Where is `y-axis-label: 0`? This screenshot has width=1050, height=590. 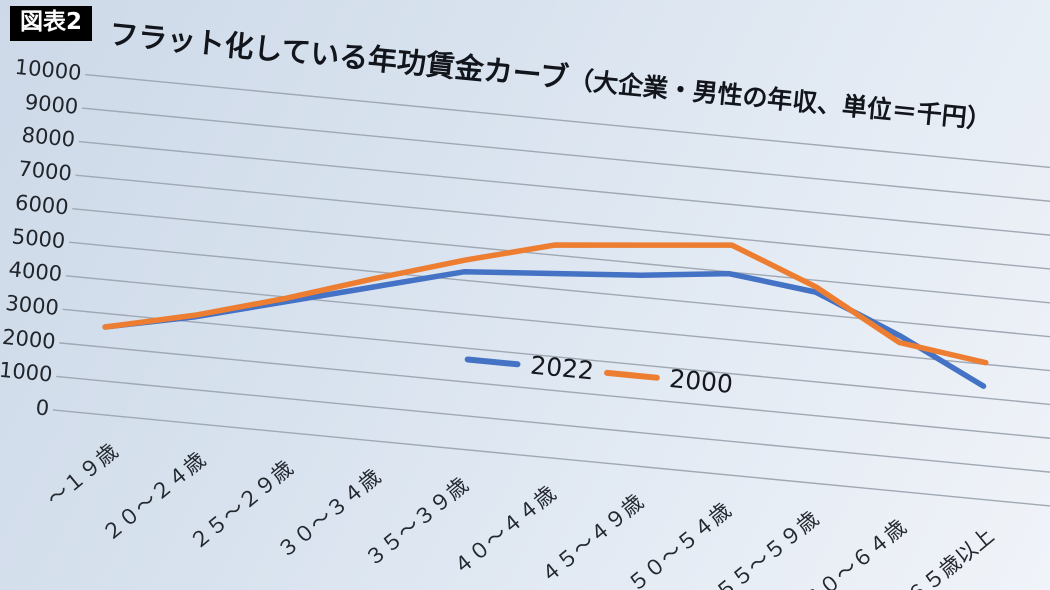
y-axis-label: 0 is located at coordinates (42, 408).